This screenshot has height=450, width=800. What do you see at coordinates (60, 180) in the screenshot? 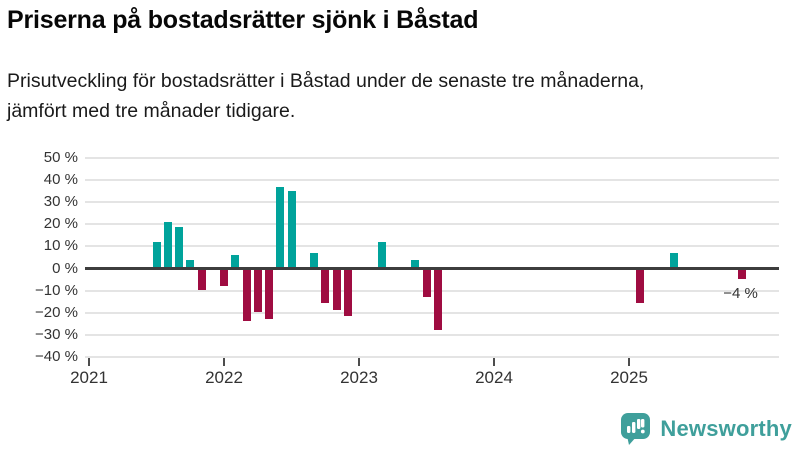
I see `y-axis-tick-label: 40 %` at bounding box center [60, 180].